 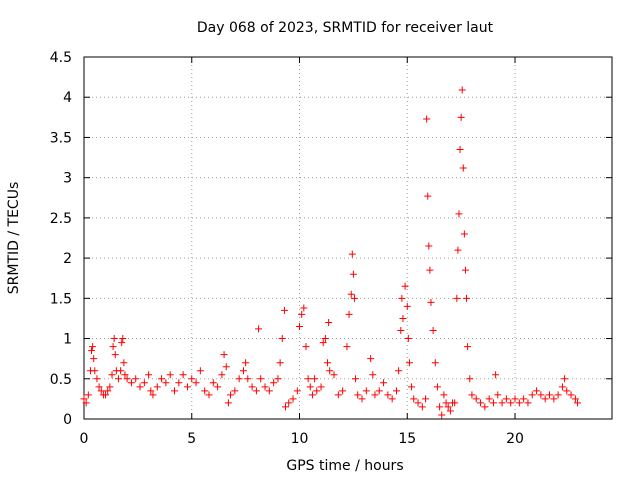 What do you see at coordinates (67, 340) in the screenshot?
I see `y-tick-label: 1` at bounding box center [67, 340].